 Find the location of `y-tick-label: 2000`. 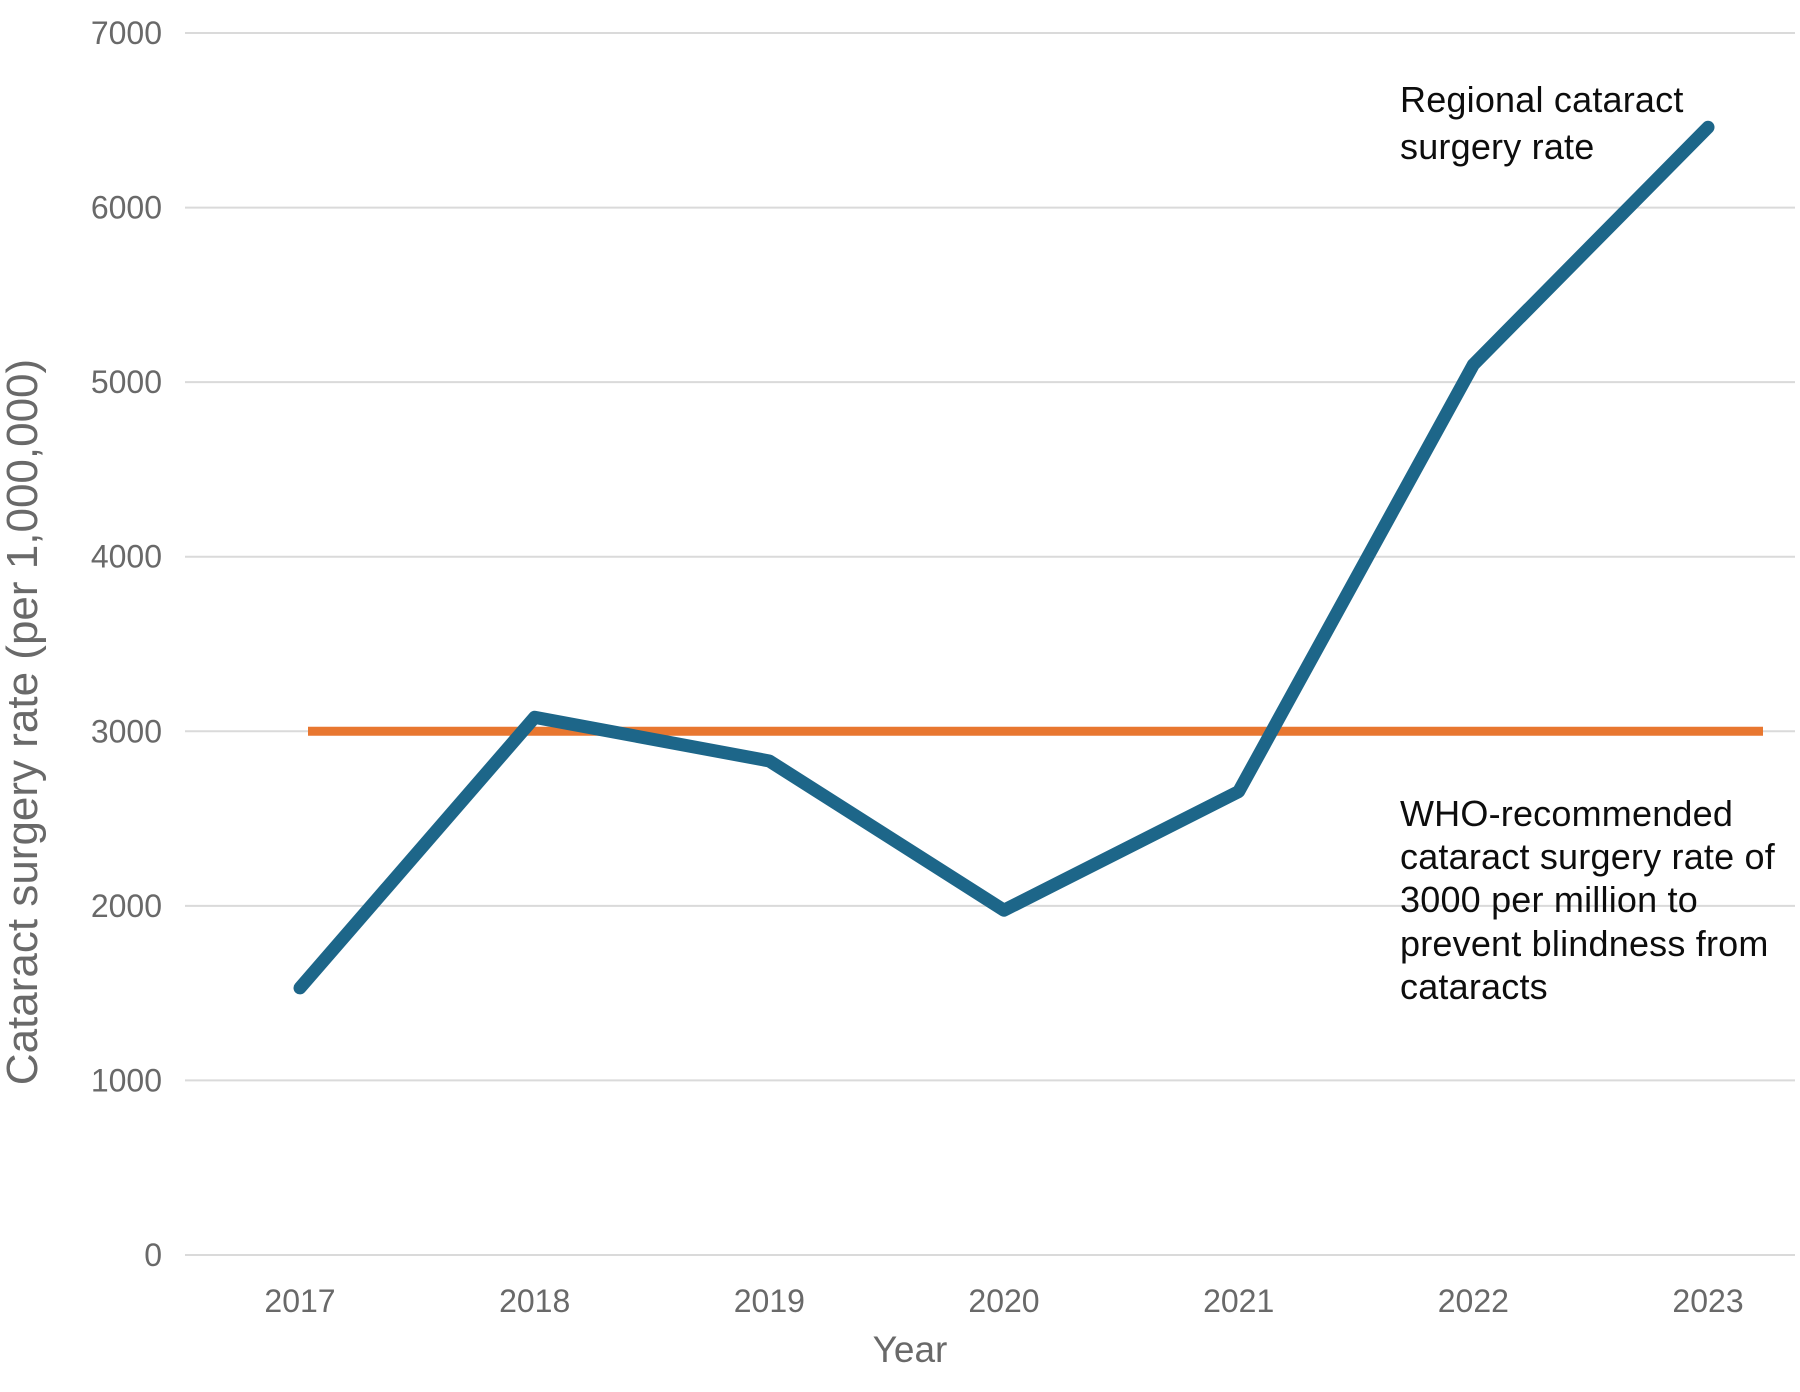

y-tick-label: 2000 is located at coordinates (126, 906).